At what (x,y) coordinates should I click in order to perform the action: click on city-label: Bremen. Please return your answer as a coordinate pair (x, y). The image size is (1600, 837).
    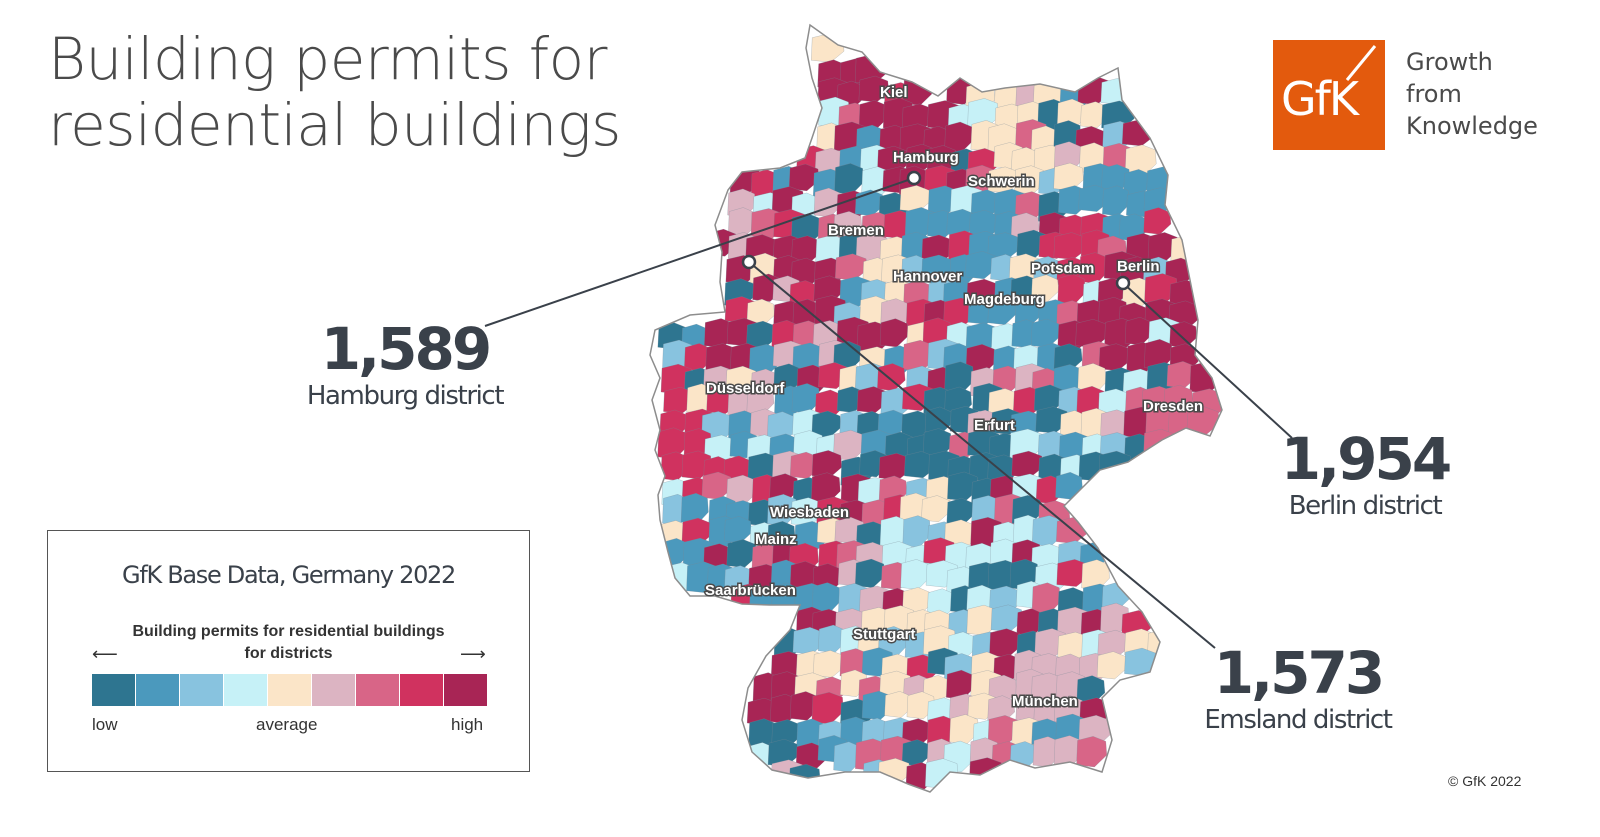
    Looking at the image, I should click on (856, 230).